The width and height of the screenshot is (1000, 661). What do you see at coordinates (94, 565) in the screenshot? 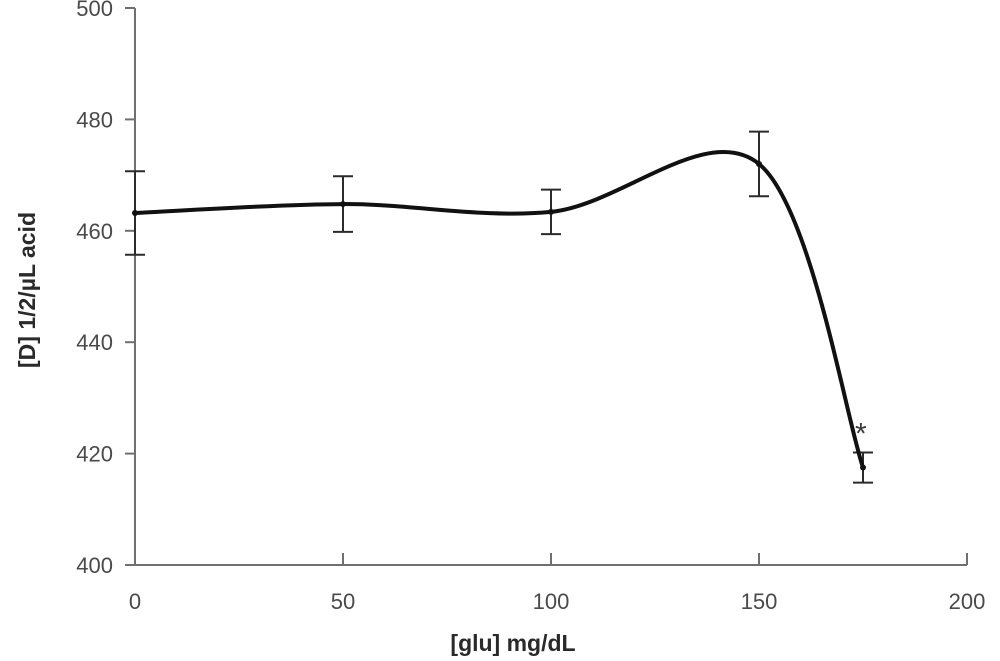
I see `y-tick-label: 400` at bounding box center [94, 565].